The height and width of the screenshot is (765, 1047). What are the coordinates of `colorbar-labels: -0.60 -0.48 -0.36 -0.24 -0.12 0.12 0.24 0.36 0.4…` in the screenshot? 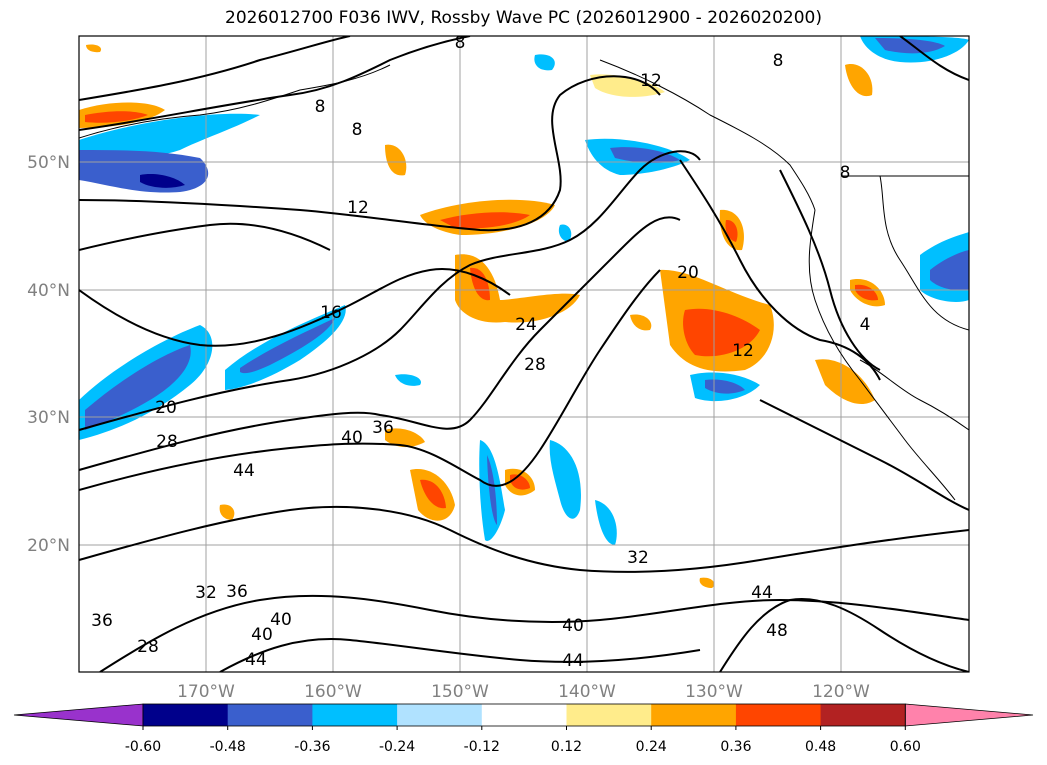 It's located at (523, 740).